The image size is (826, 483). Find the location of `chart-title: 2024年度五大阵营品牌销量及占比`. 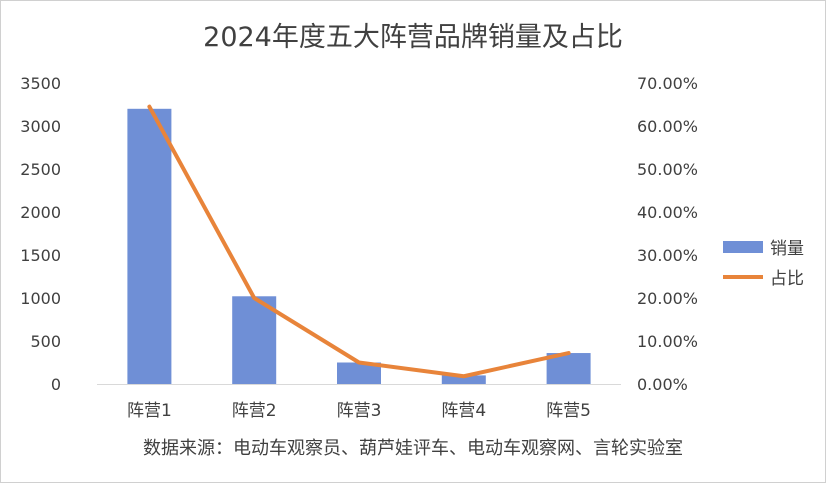

chart-title: 2024年度五大阵营品牌销量及占比 is located at coordinates (413, 37).